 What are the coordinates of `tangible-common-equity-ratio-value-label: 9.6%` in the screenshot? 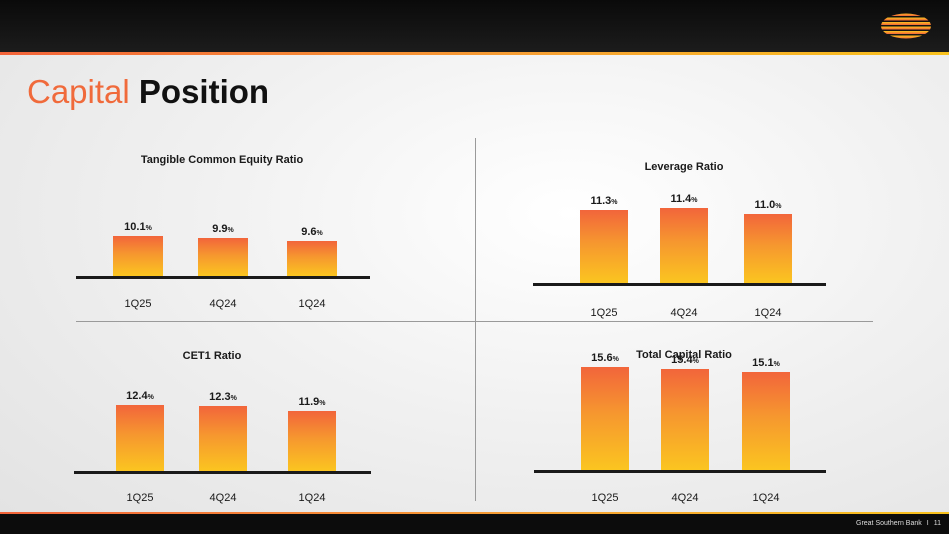 It's located at (312, 231).